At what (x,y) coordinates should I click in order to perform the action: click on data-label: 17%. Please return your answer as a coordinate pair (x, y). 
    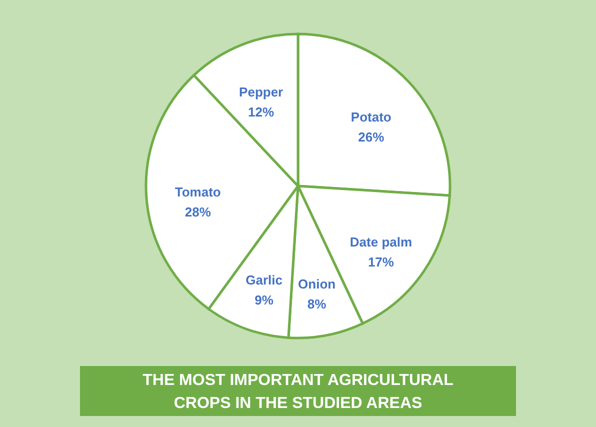
    Looking at the image, I should click on (381, 262).